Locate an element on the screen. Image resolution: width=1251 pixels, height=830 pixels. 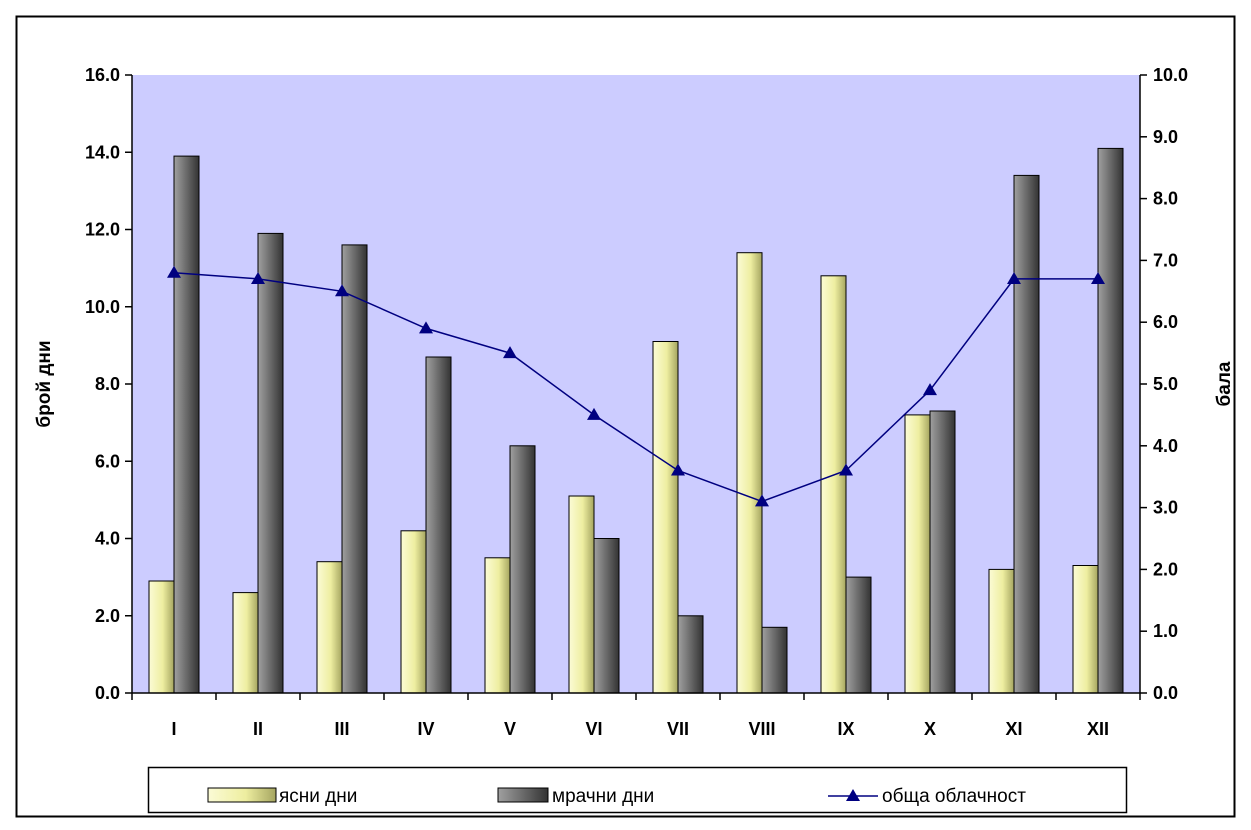
bar-overcast-days-XI is located at coordinates (1026, 434).